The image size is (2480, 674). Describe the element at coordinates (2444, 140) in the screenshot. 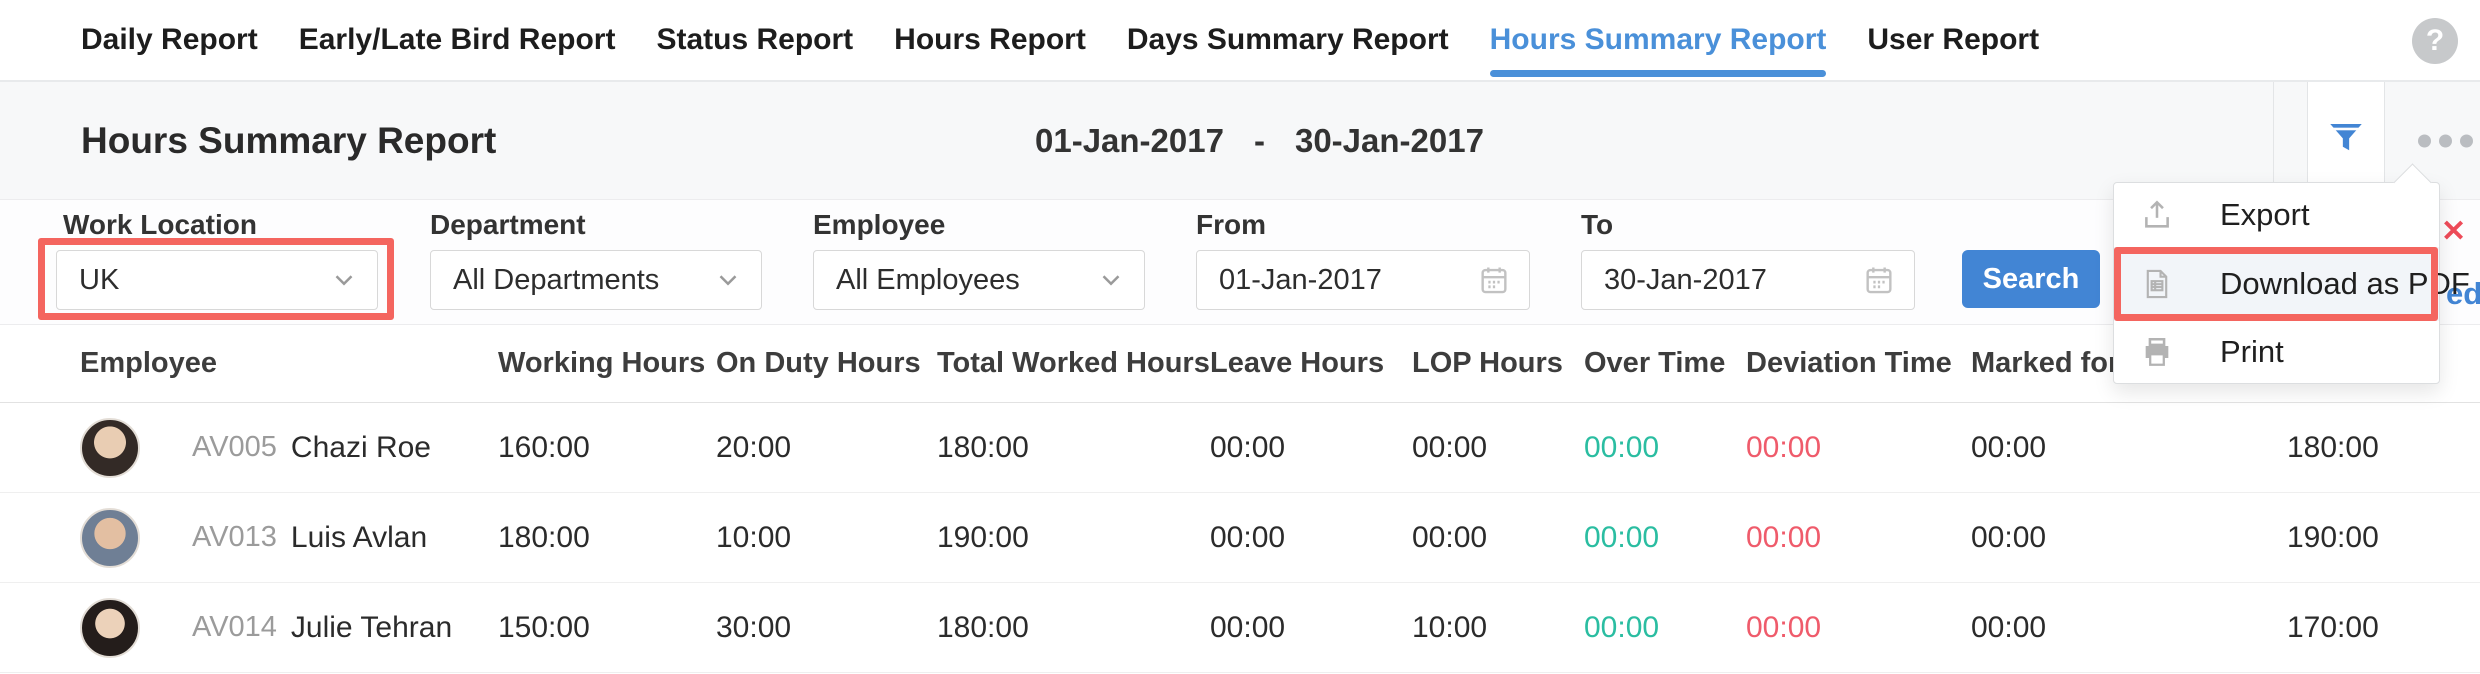

I see `more-options-button` at that location.